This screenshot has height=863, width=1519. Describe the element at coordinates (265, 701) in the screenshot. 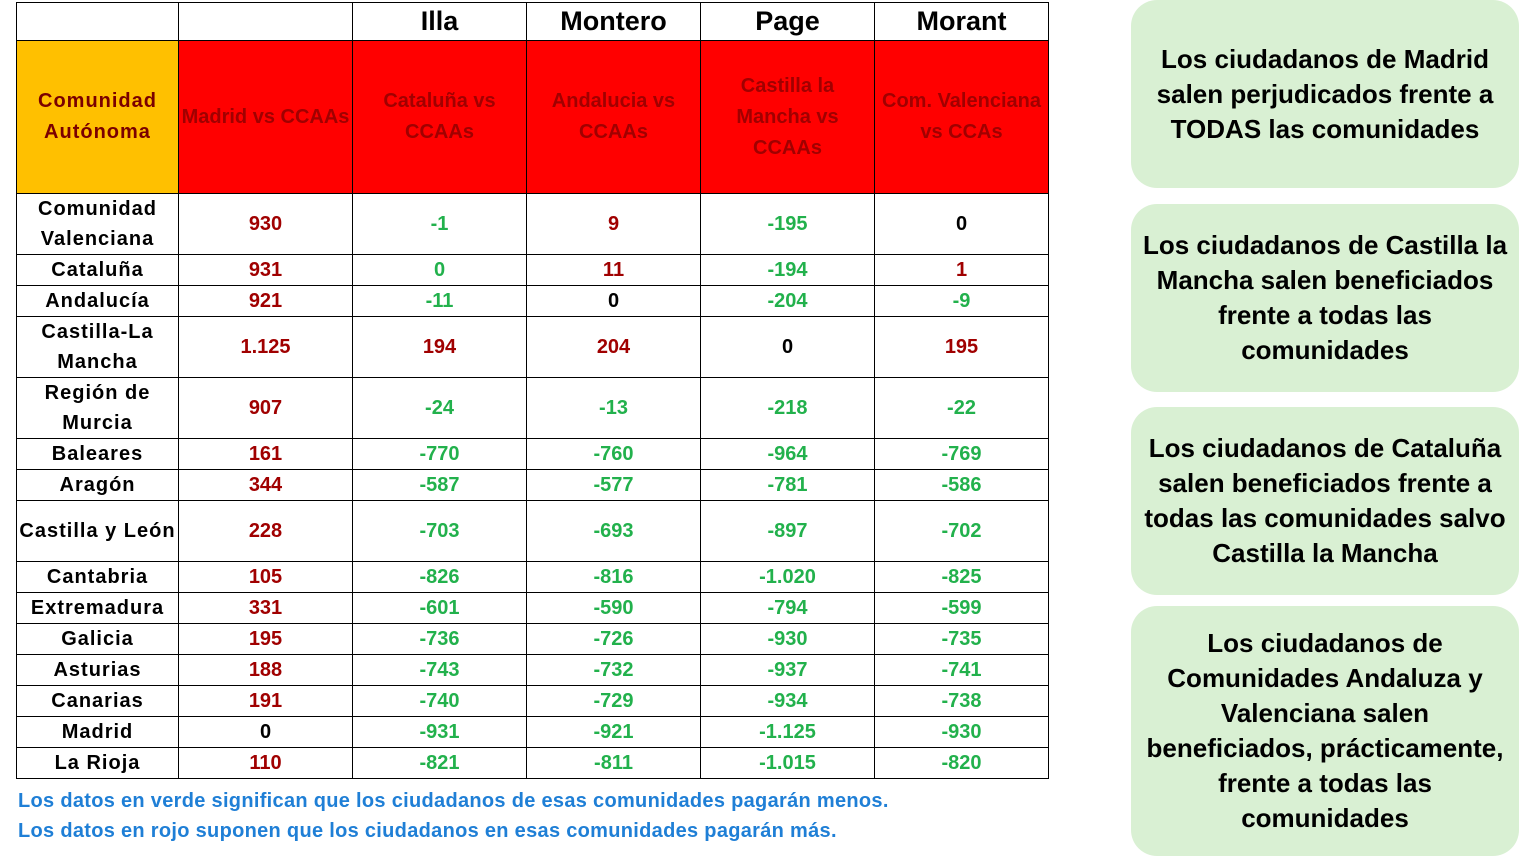

I see `value-cell: 191` at that location.